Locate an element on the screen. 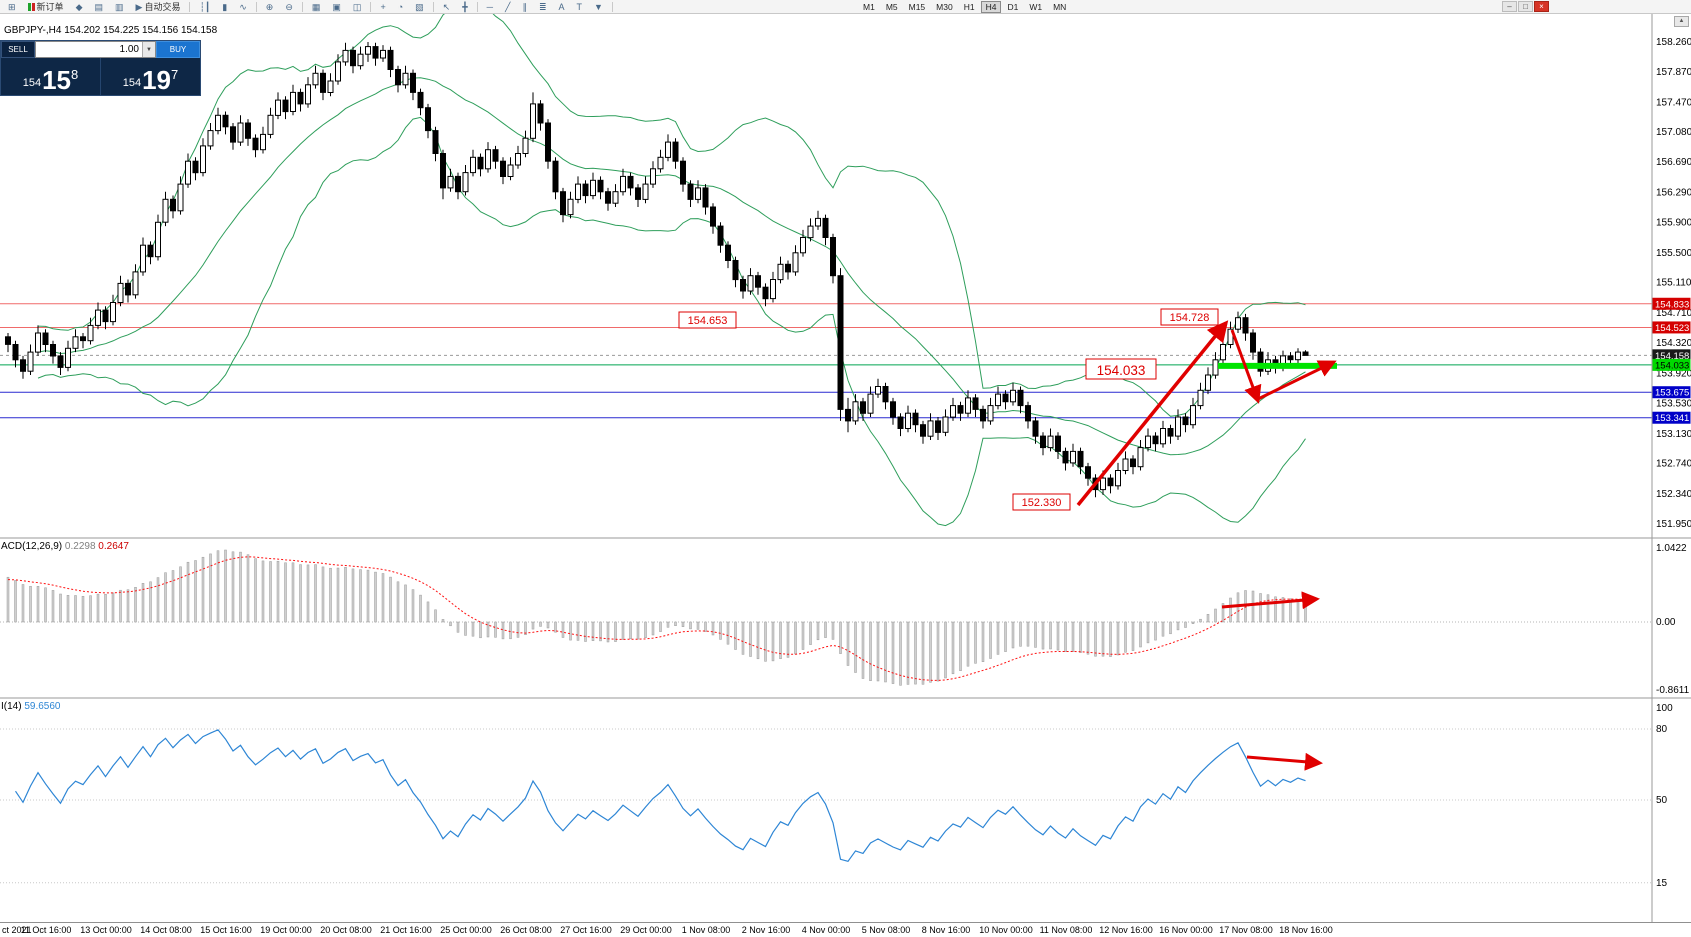  price-callout: 152.330 is located at coordinates (1041, 502).